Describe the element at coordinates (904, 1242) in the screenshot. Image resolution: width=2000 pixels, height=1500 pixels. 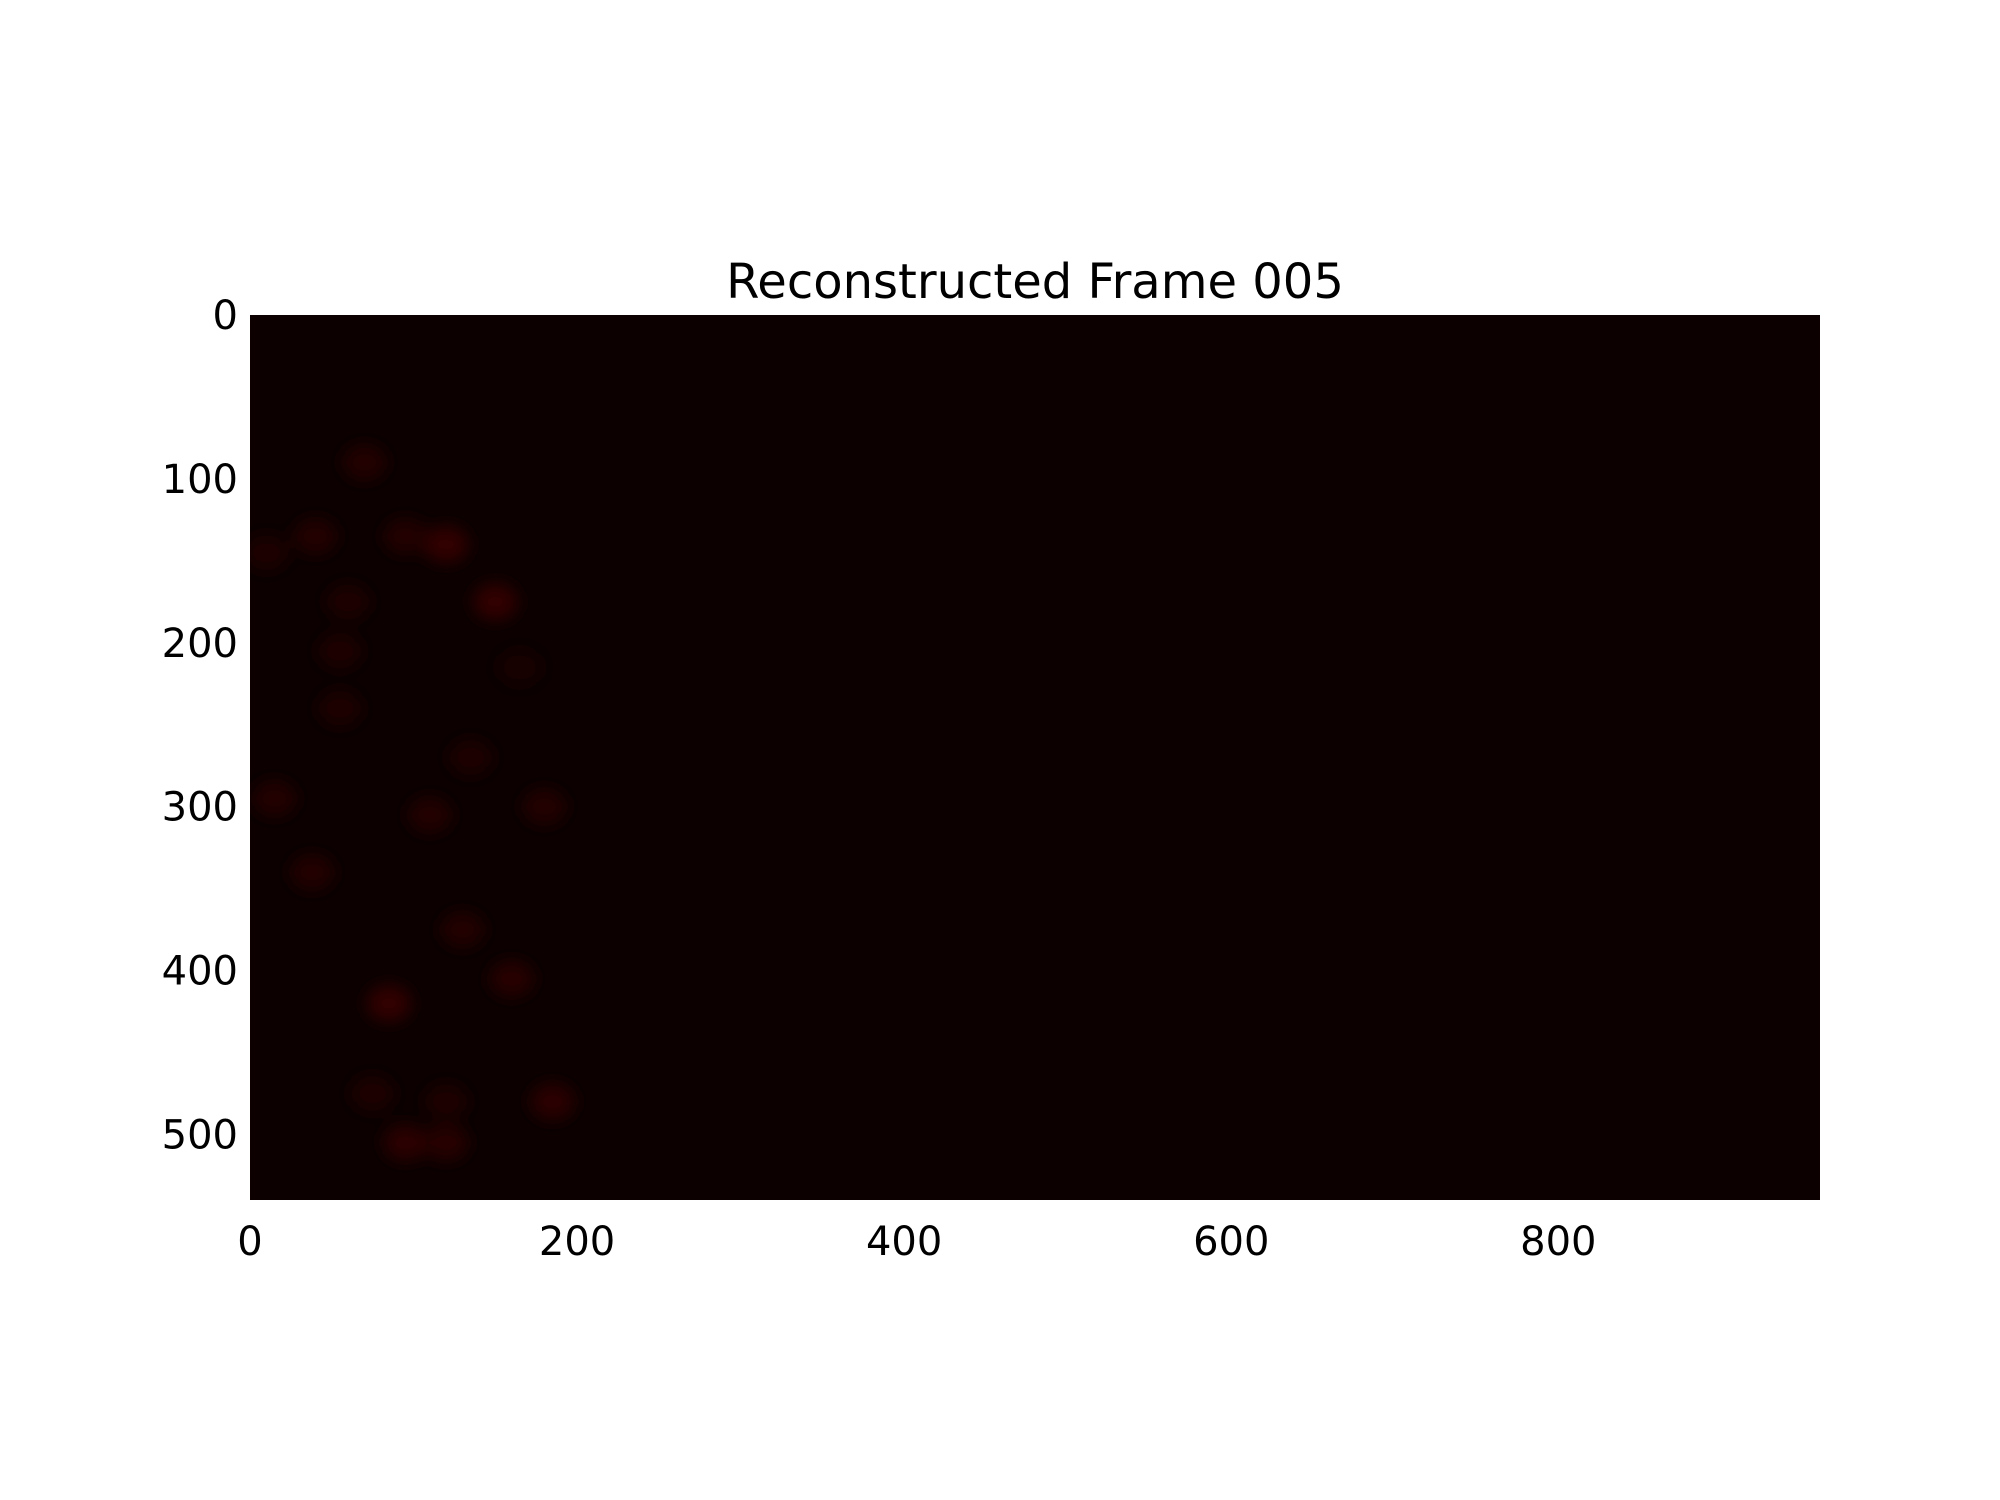
I see `x-tick-label: 400` at that location.